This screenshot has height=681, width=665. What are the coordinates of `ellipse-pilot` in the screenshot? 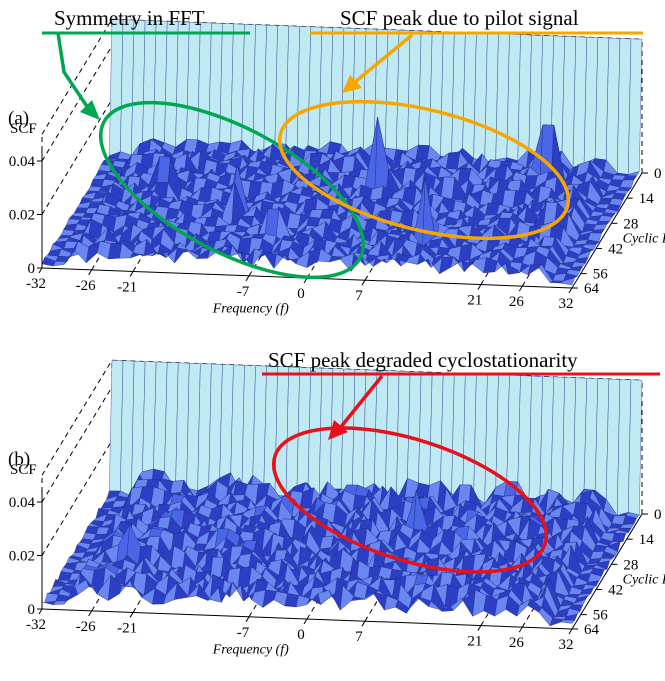 It's located at (424, 170).